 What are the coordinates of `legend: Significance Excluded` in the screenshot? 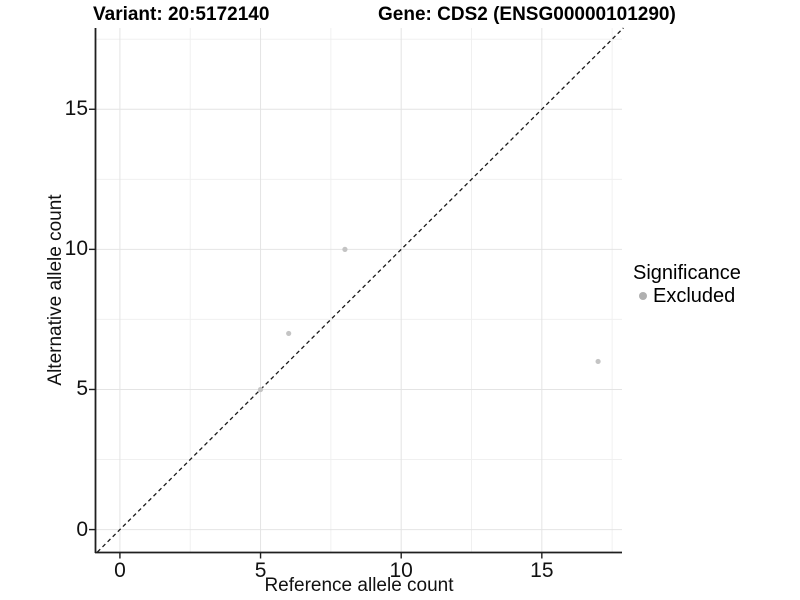 It's located at (687, 284).